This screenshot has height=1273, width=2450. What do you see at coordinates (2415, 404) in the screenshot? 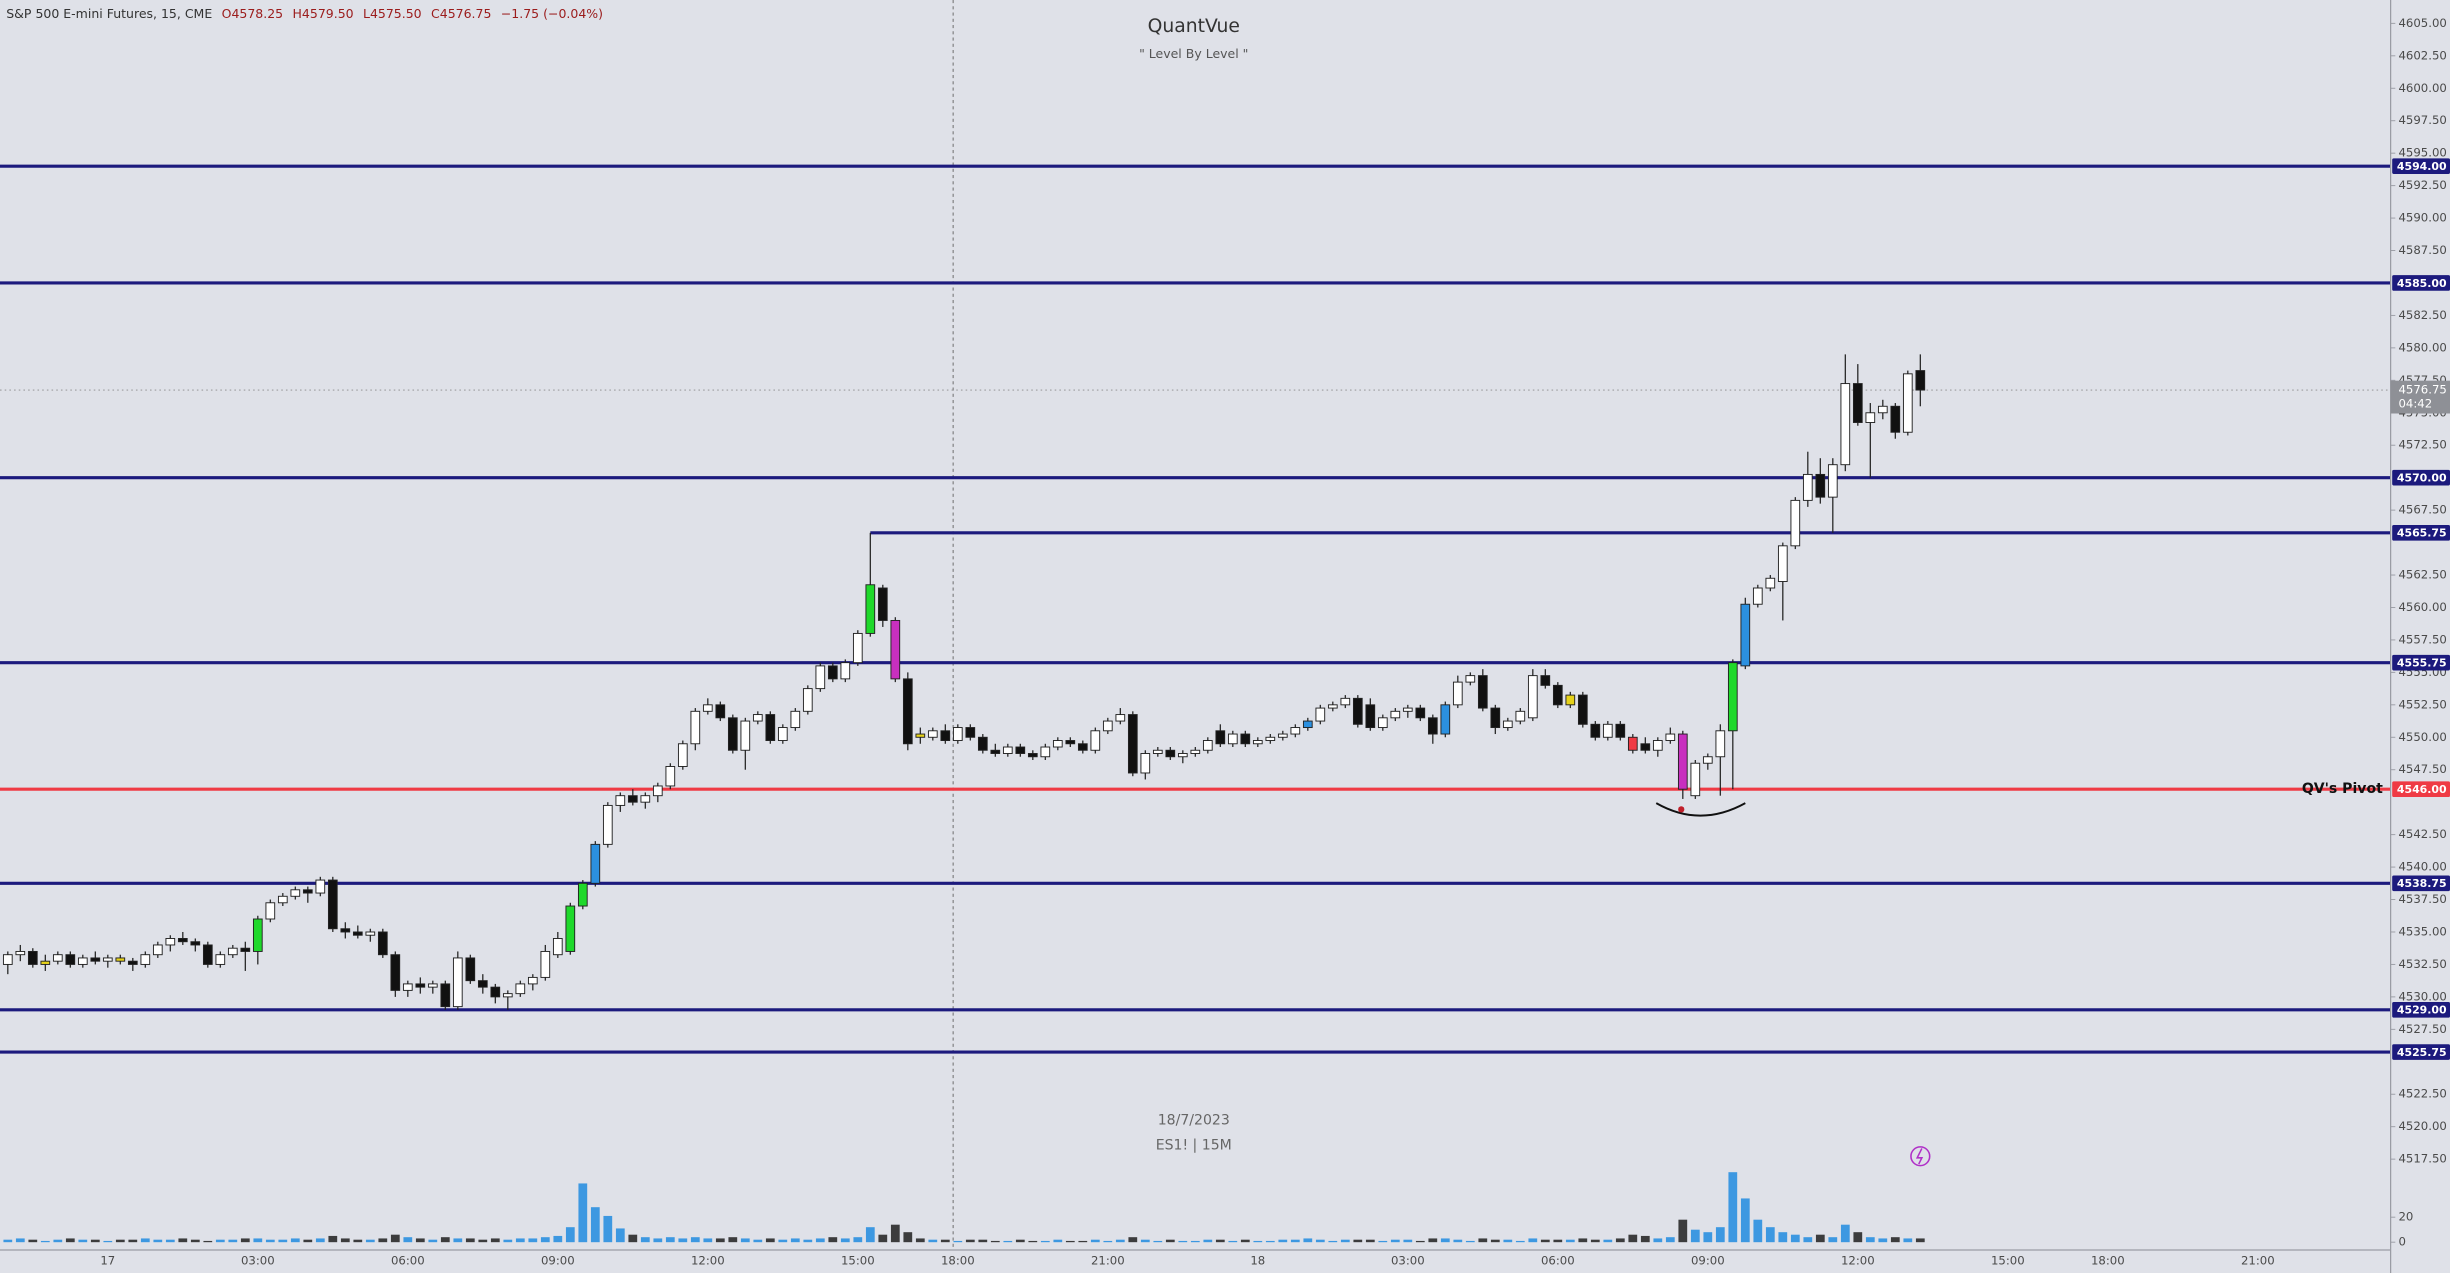
I see `countdown-label: 04:42` at bounding box center [2415, 404].